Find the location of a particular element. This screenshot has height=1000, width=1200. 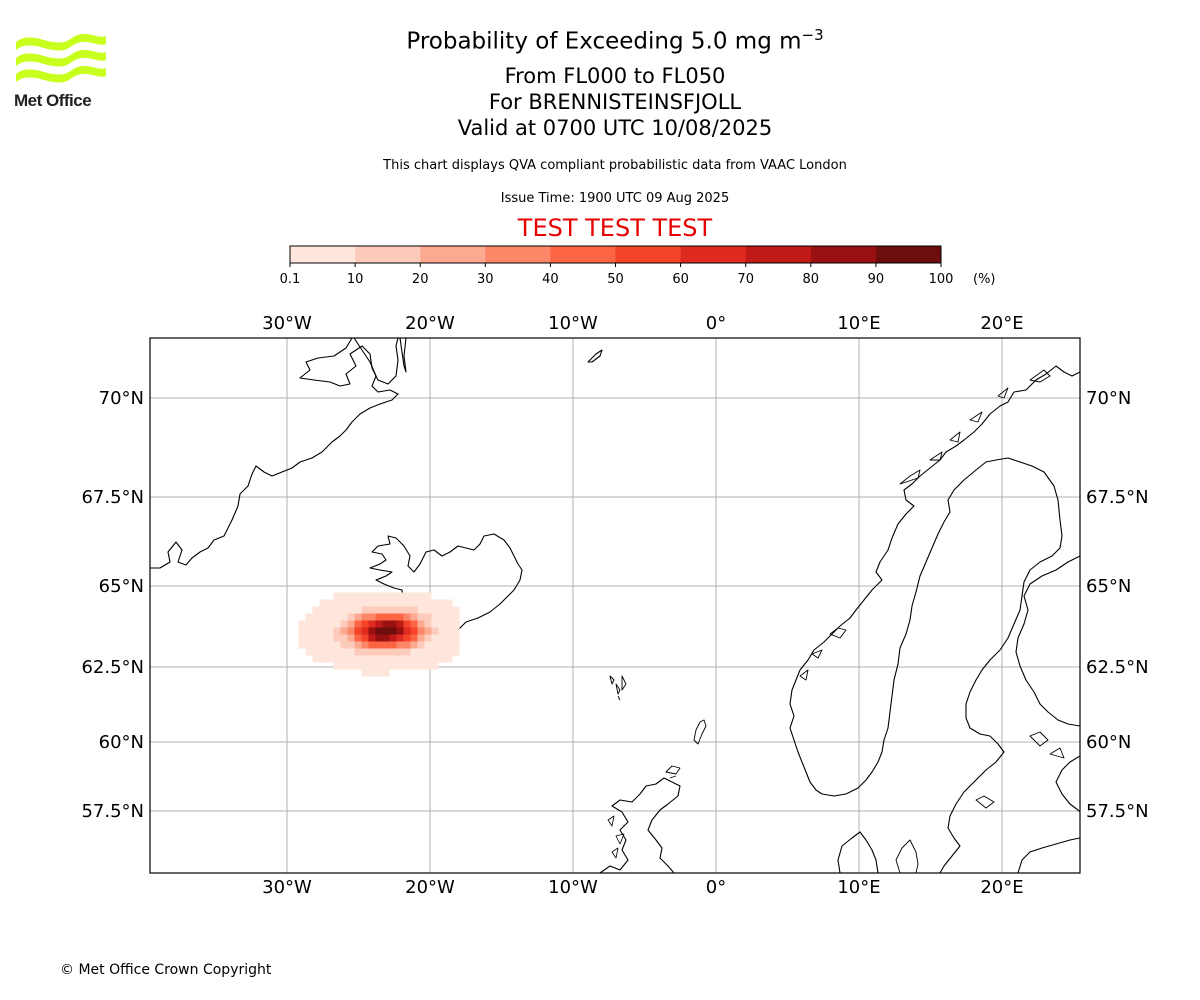

lat-label-left: 65°N is located at coordinates (121, 586).